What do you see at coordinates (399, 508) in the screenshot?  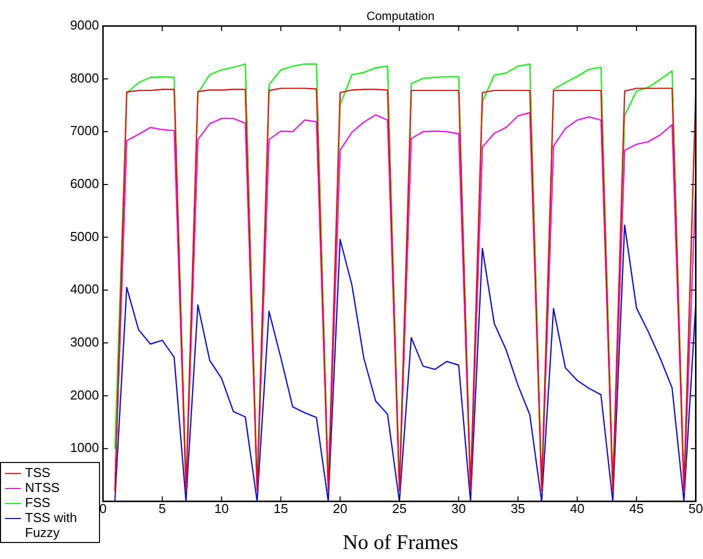 I see `x-tick-label: 25` at bounding box center [399, 508].